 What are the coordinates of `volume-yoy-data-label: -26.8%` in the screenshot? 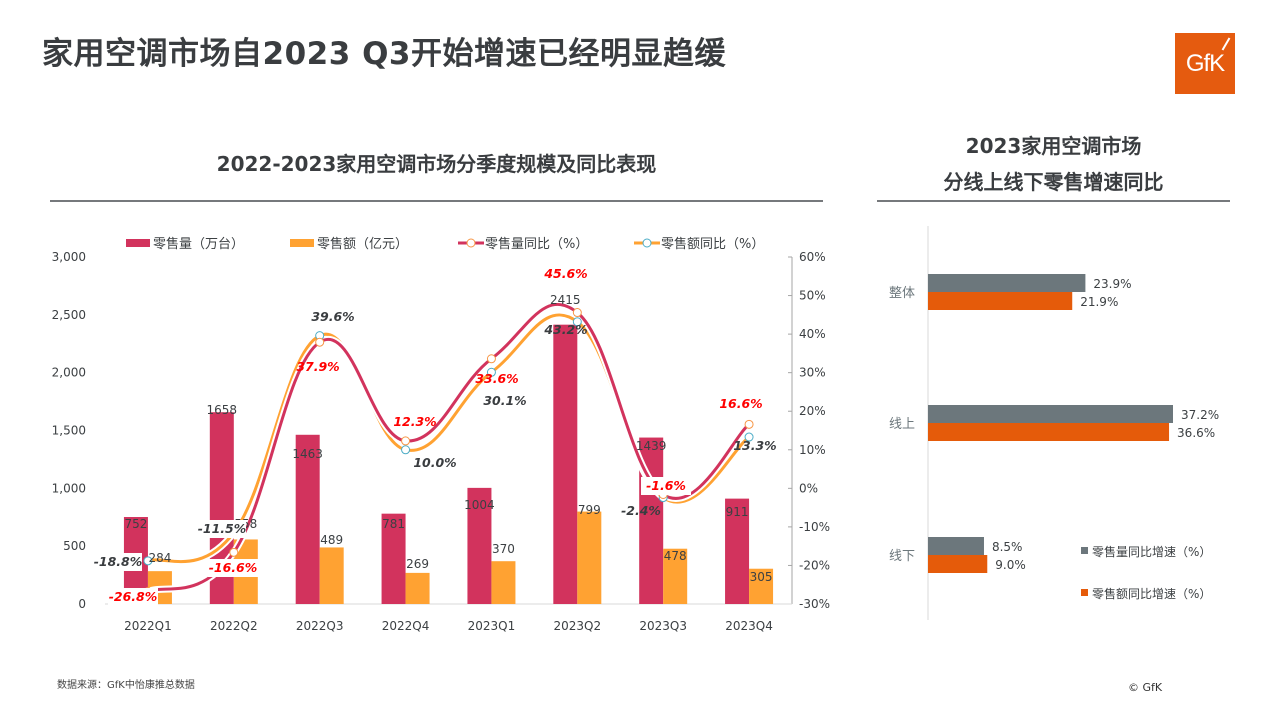 It's located at (133, 596).